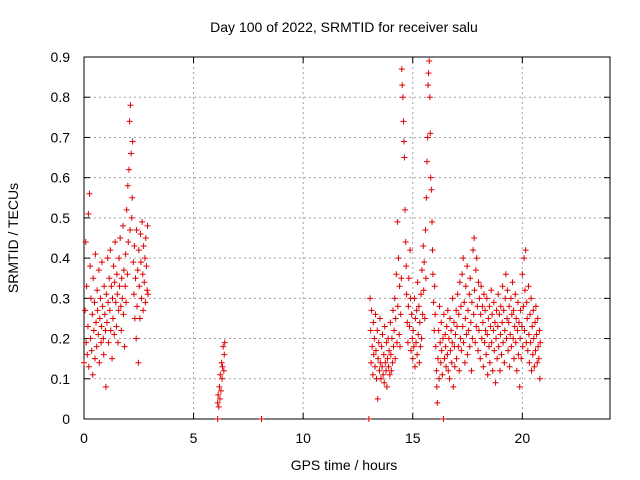 The width and height of the screenshot is (640, 480). What do you see at coordinates (61, 298) in the screenshot?
I see `y-tick-label: 0.3` at bounding box center [61, 298].